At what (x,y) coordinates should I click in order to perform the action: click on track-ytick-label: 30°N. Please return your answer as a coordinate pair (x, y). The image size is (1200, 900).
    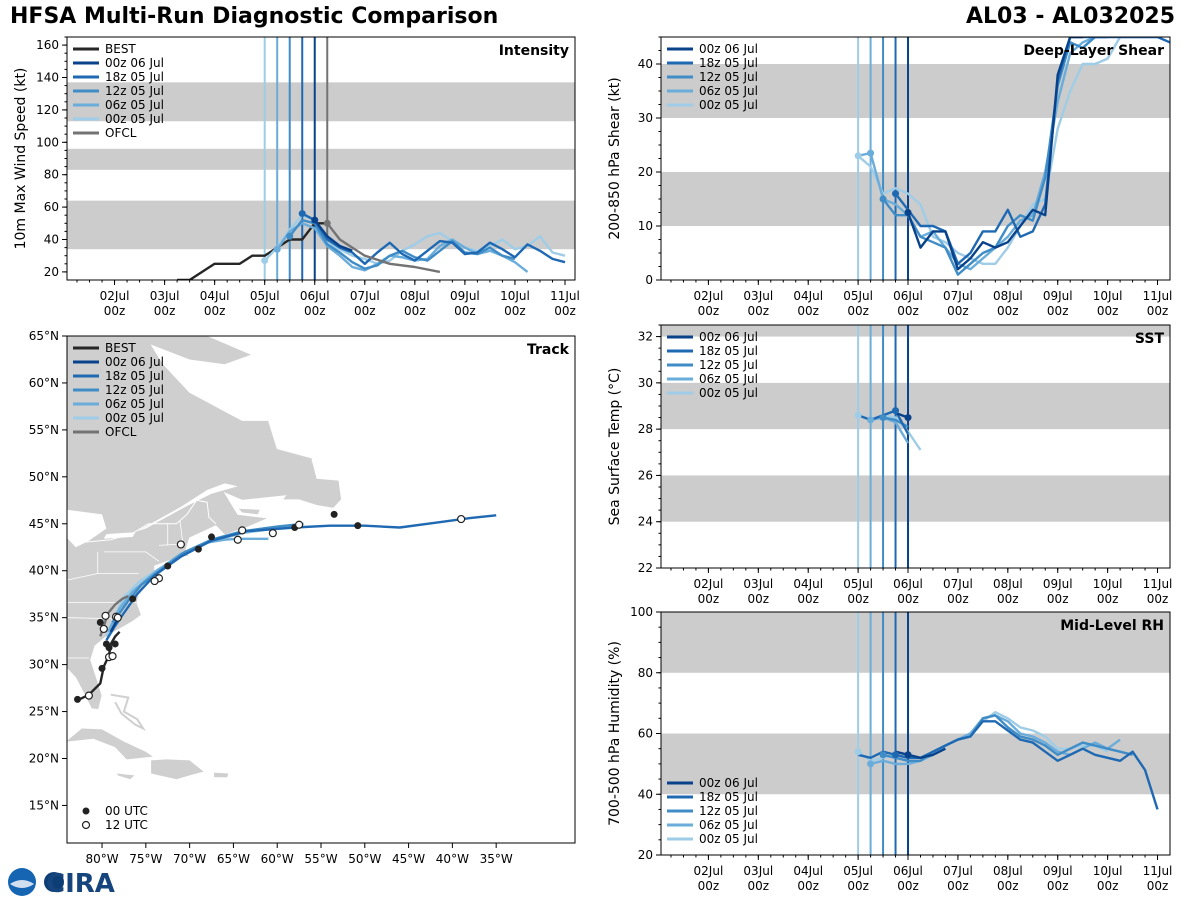
    Looking at the image, I should click on (44, 665).